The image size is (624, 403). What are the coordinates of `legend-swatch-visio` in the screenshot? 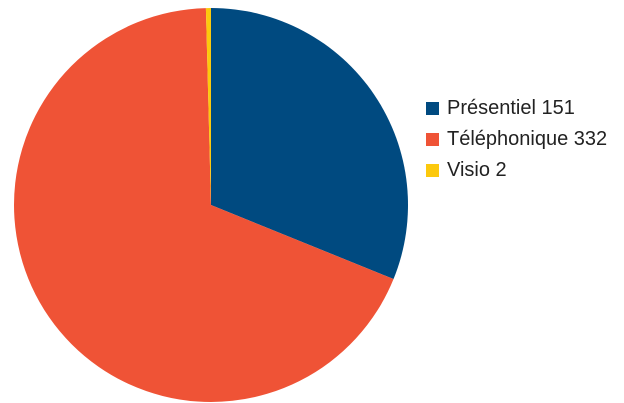 It's located at (432, 170).